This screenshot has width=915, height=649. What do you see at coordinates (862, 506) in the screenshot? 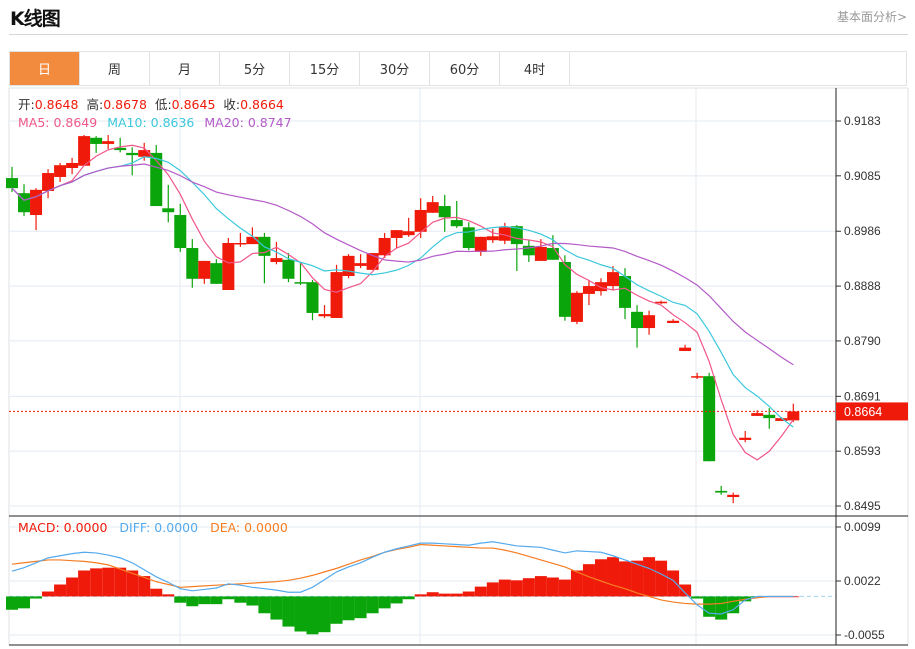
I see `price-tick-label: 0.8495` at bounding box center [862, 506].